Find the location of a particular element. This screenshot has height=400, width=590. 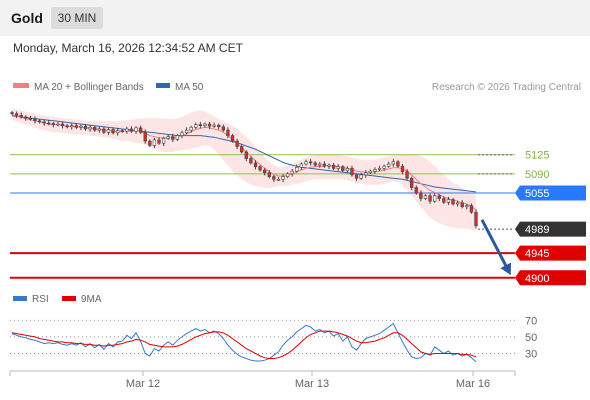

rsi-ma-legend-label: 9MA is located at coordinates (91, 299).